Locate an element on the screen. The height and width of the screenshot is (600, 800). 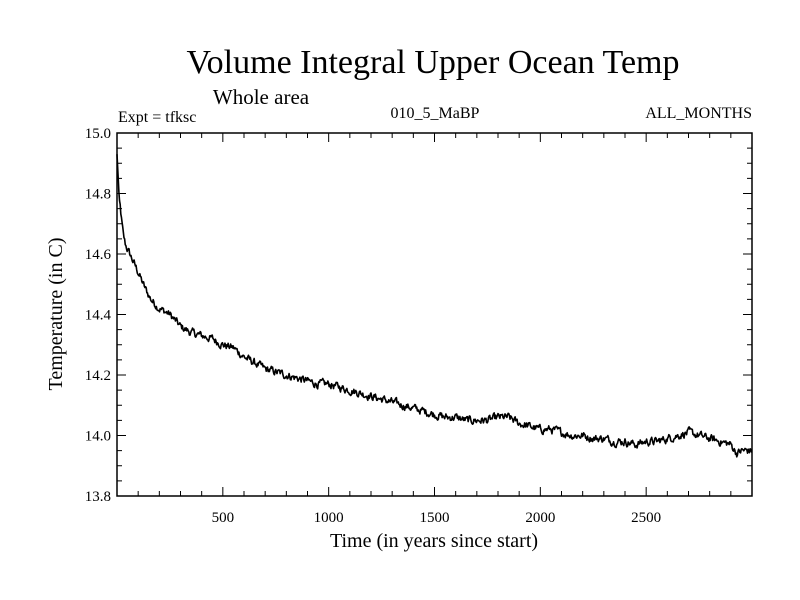
x-axis-label: Time (in years since start) is located at coordinates (434, 541).